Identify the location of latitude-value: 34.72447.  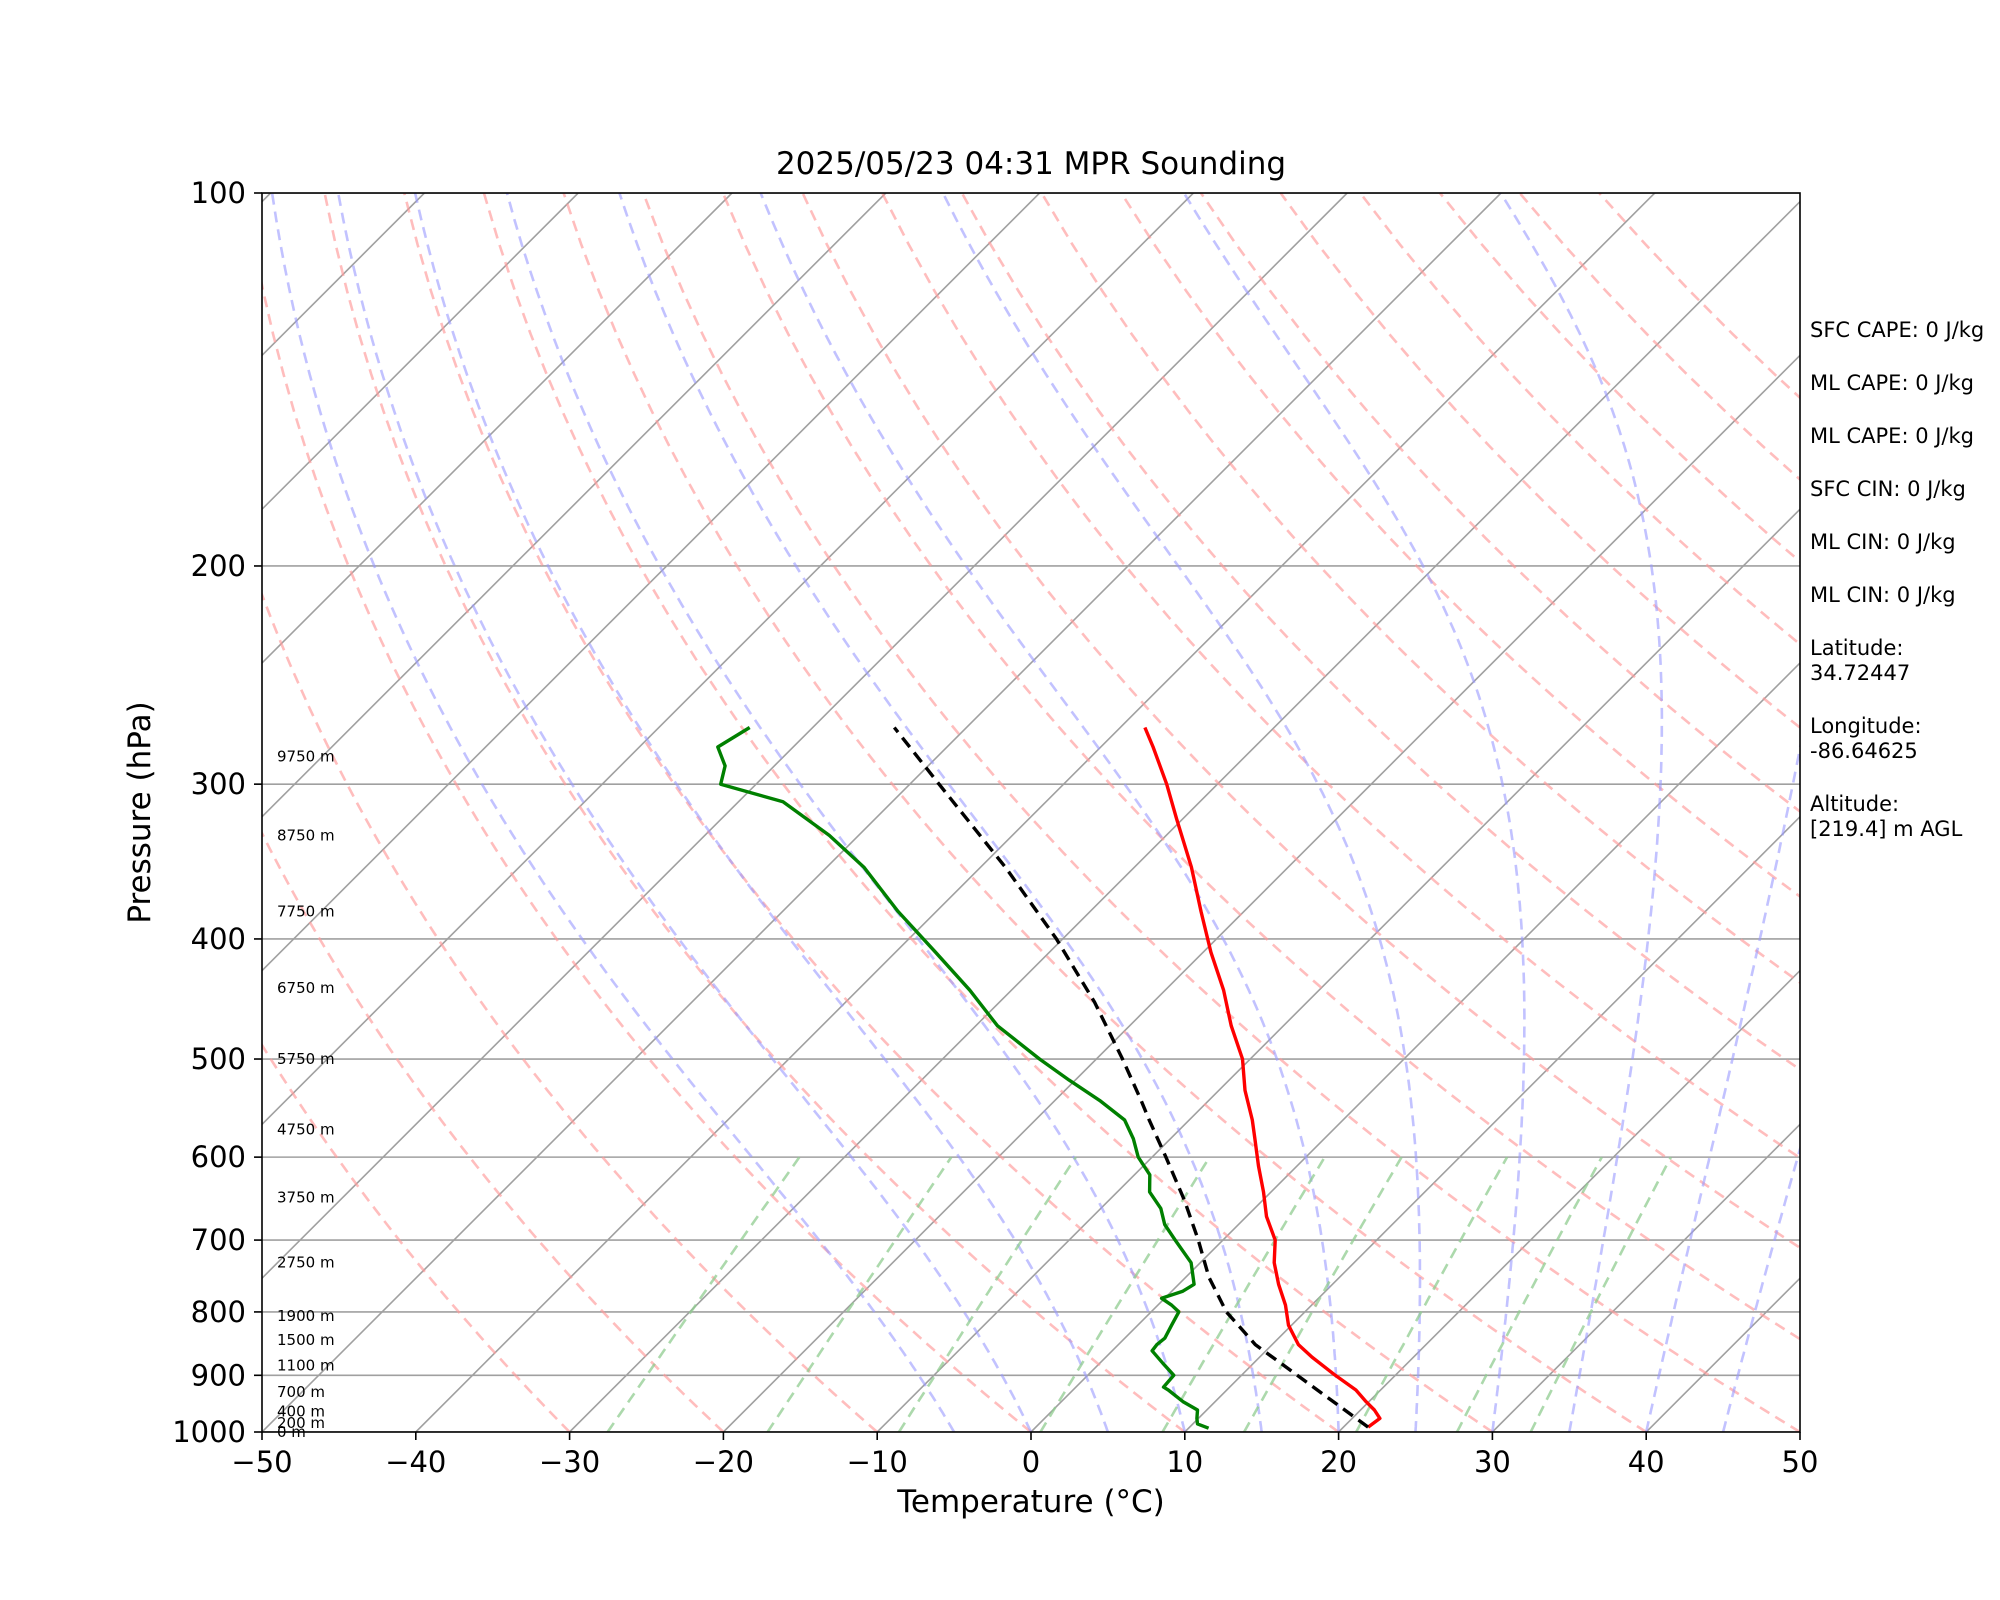
(1860, 673).